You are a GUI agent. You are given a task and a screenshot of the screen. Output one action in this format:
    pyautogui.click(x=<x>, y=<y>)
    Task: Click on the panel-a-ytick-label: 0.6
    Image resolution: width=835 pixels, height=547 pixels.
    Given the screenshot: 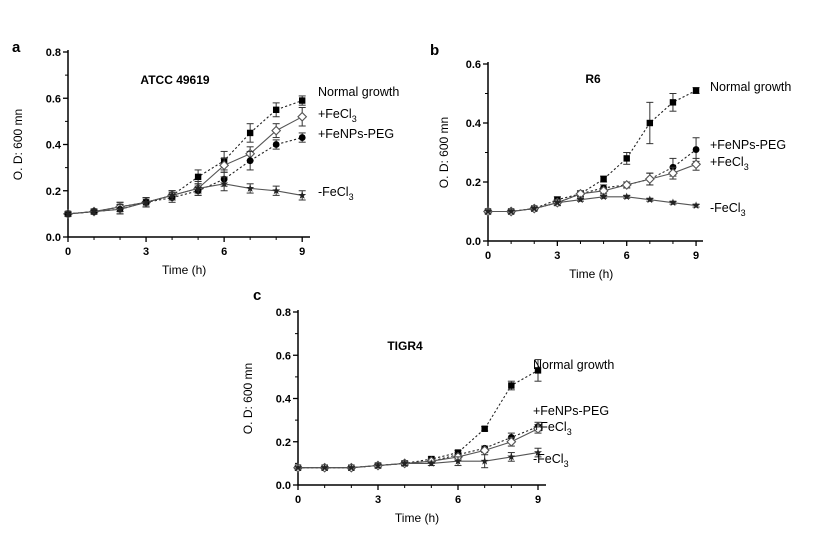 What is the action you would take?
    pyautogui.click(x=53, y=99)
    